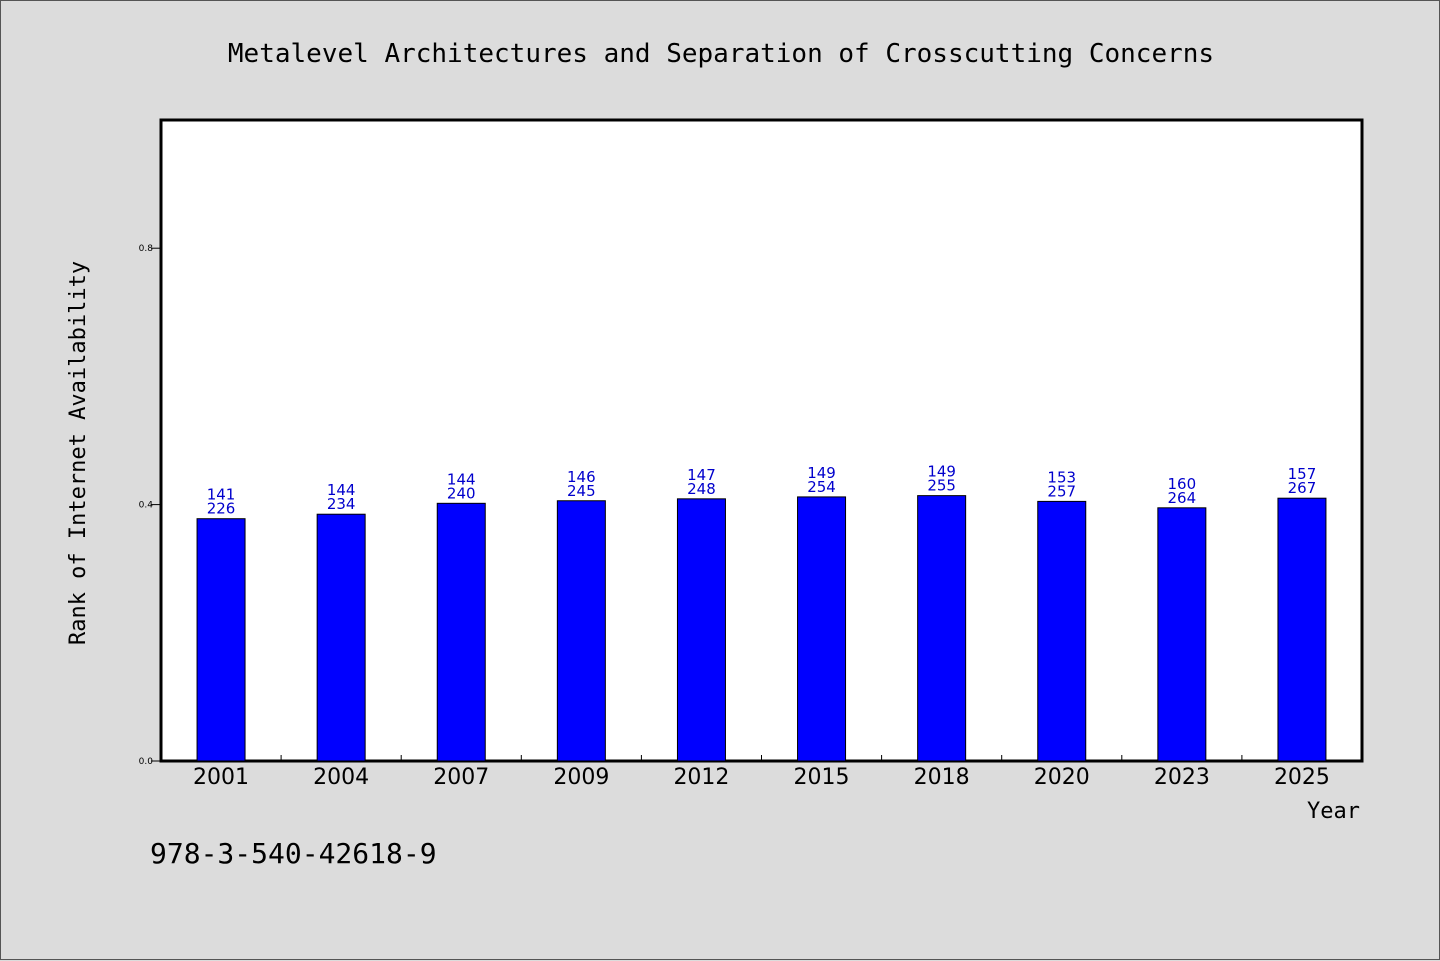  I want to click on bar-label-bottom: 245, so click(581, 491).